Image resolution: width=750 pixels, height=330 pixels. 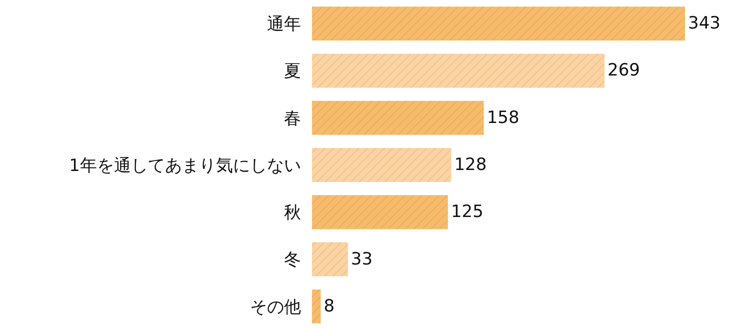 What do you see at coordinates (329, 306) in the screenshot?
I see `data-label: 8` at bounding box center [329, 306].